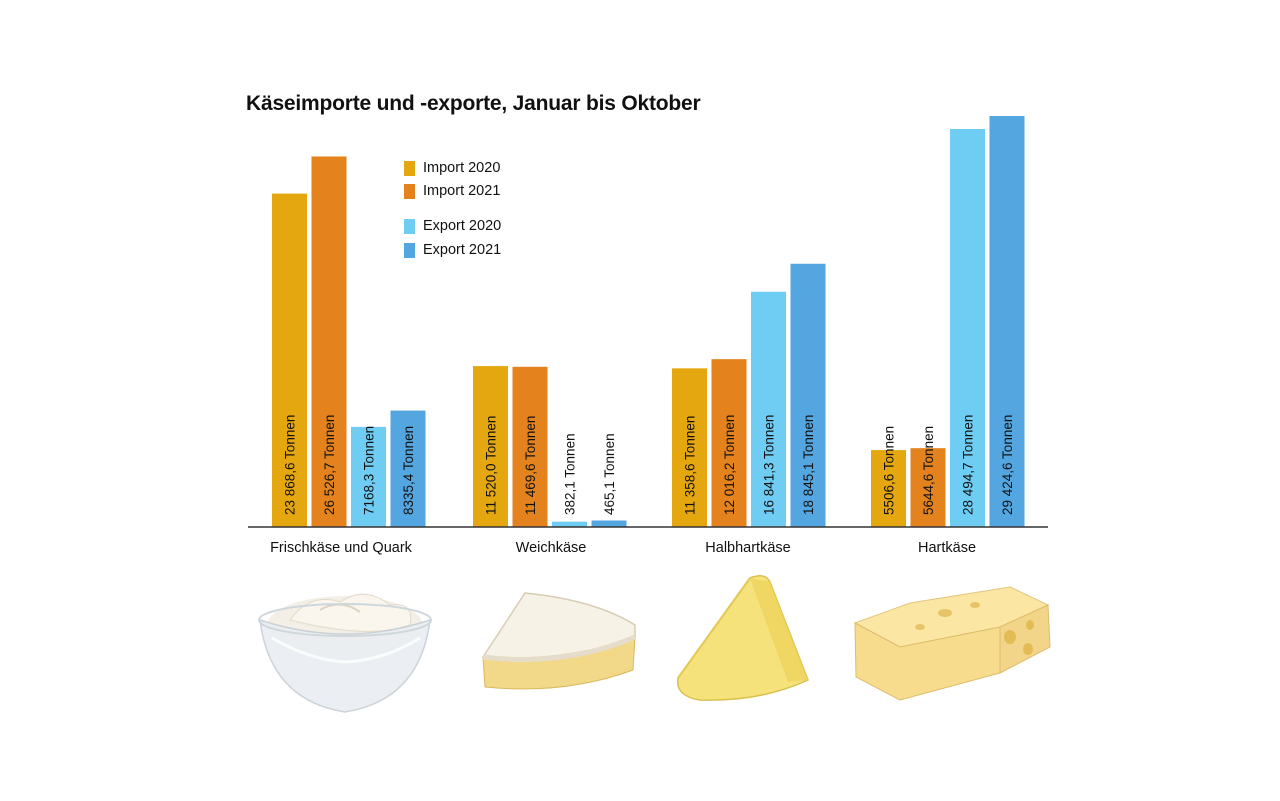  What do you see at coordinates (729, 465) in the screenshot?
I see `bar-value-label: 12 016,2 Tonnen` at bounding box center [729, 465].